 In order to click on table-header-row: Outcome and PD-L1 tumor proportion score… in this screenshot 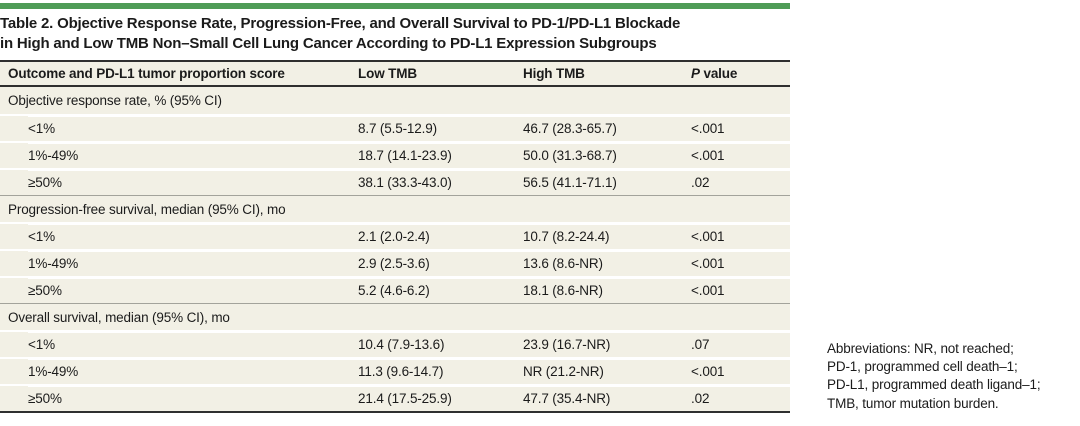, I will do `click(395, 73)`.